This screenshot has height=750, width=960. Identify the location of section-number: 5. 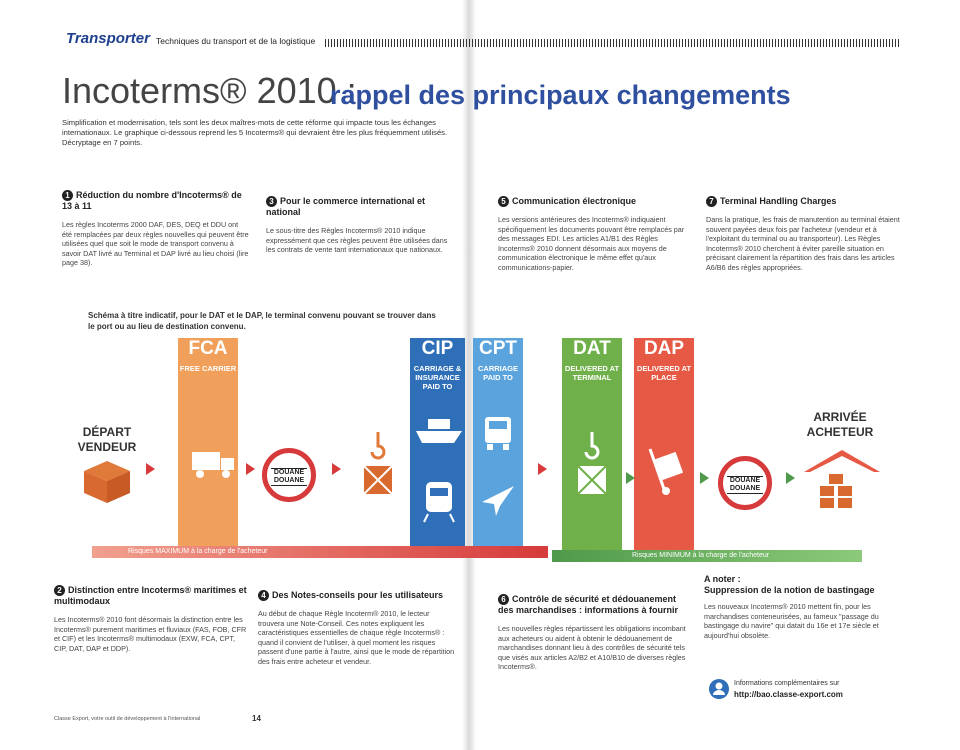
(503, 201).